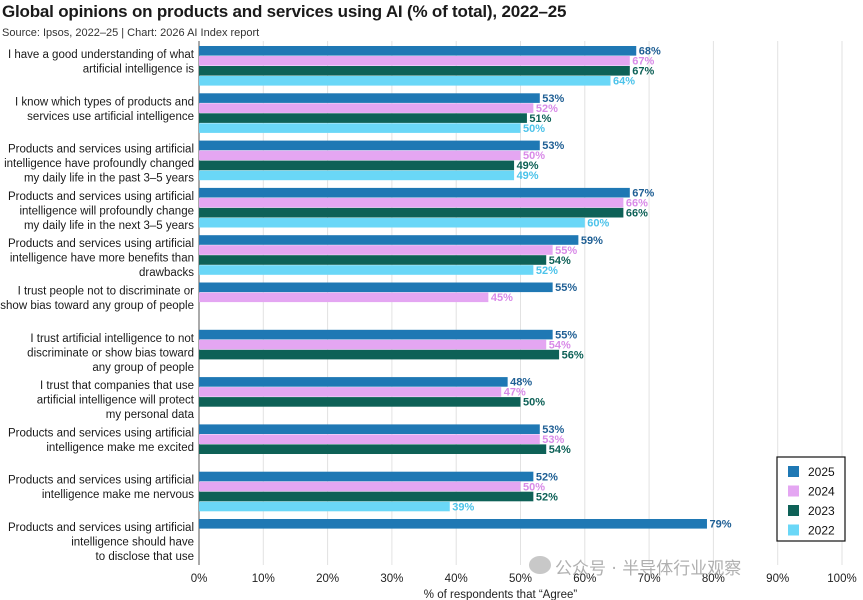 The width and height of the screenshot is (863, 600). Describe the element at coordinates (463, 507) in the screenshot. I see `data-label: 39%` at that location.